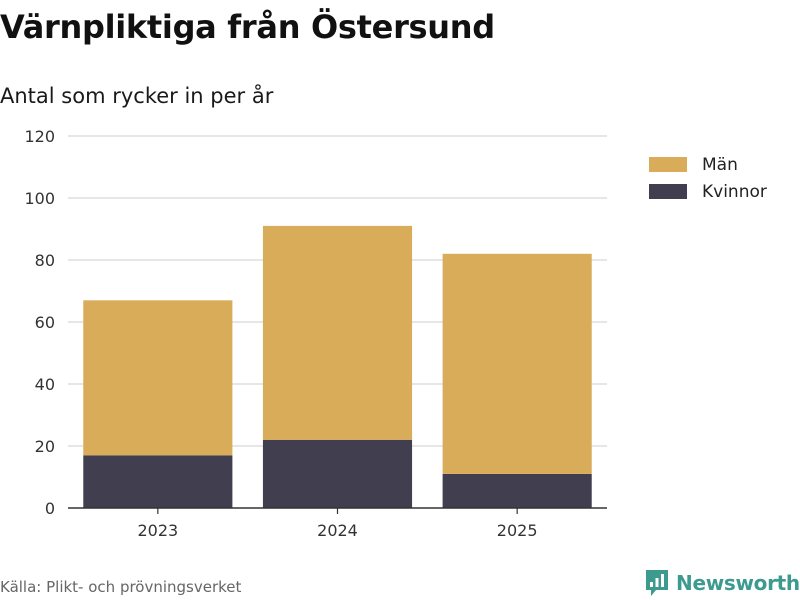 The height and width of the screenshot is (600, 800). Describe the element at coordinates (337, 332) in the screenshot. I see `bar-män-2024` at that location.